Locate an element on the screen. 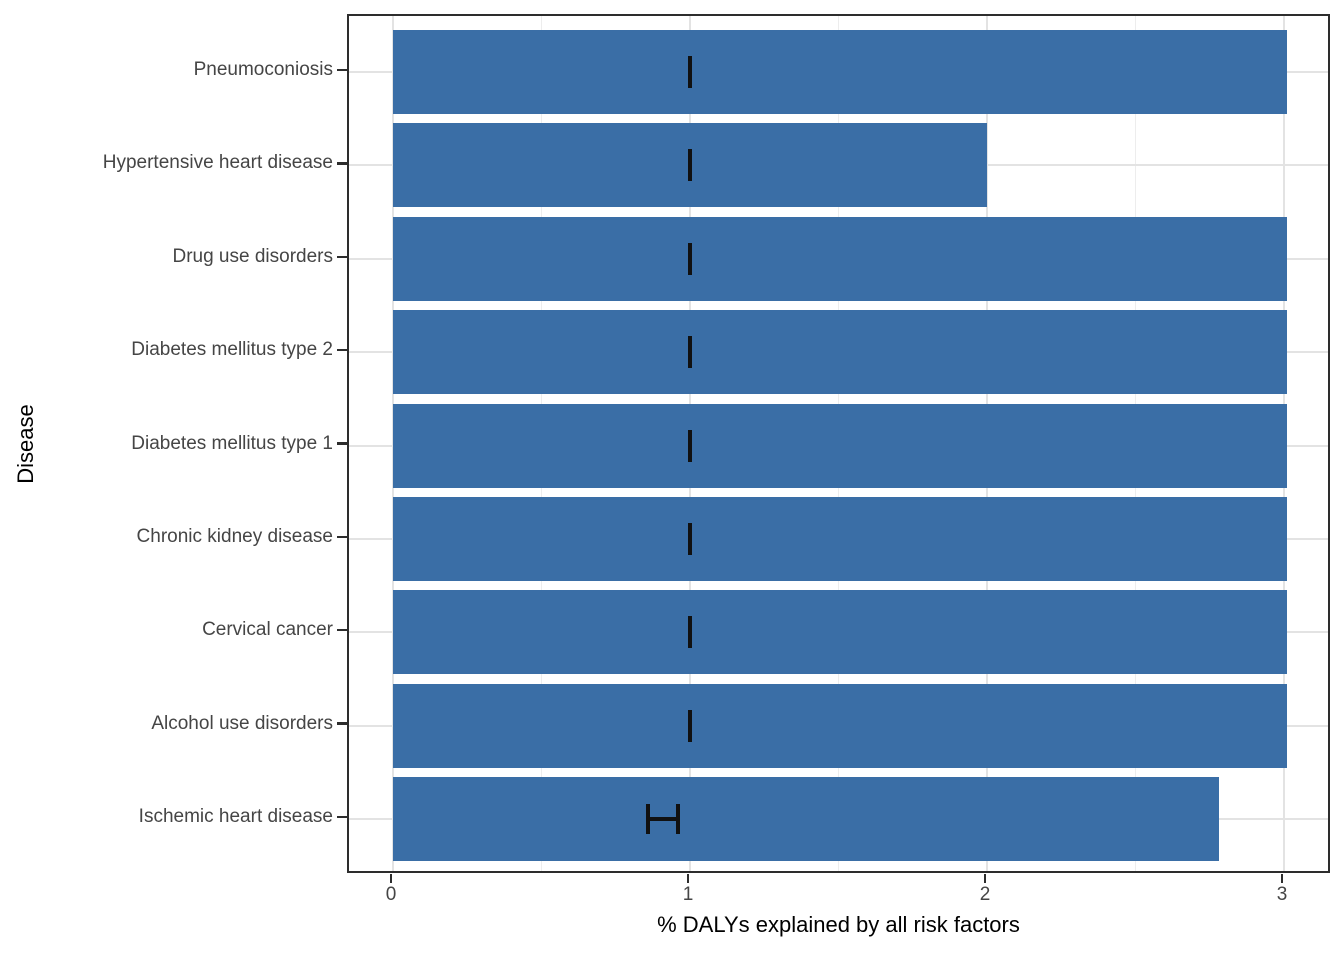 This screenshot has width=1344, height=960. y-axis-label: Drug use disorders is located at coordinates (252, 256).